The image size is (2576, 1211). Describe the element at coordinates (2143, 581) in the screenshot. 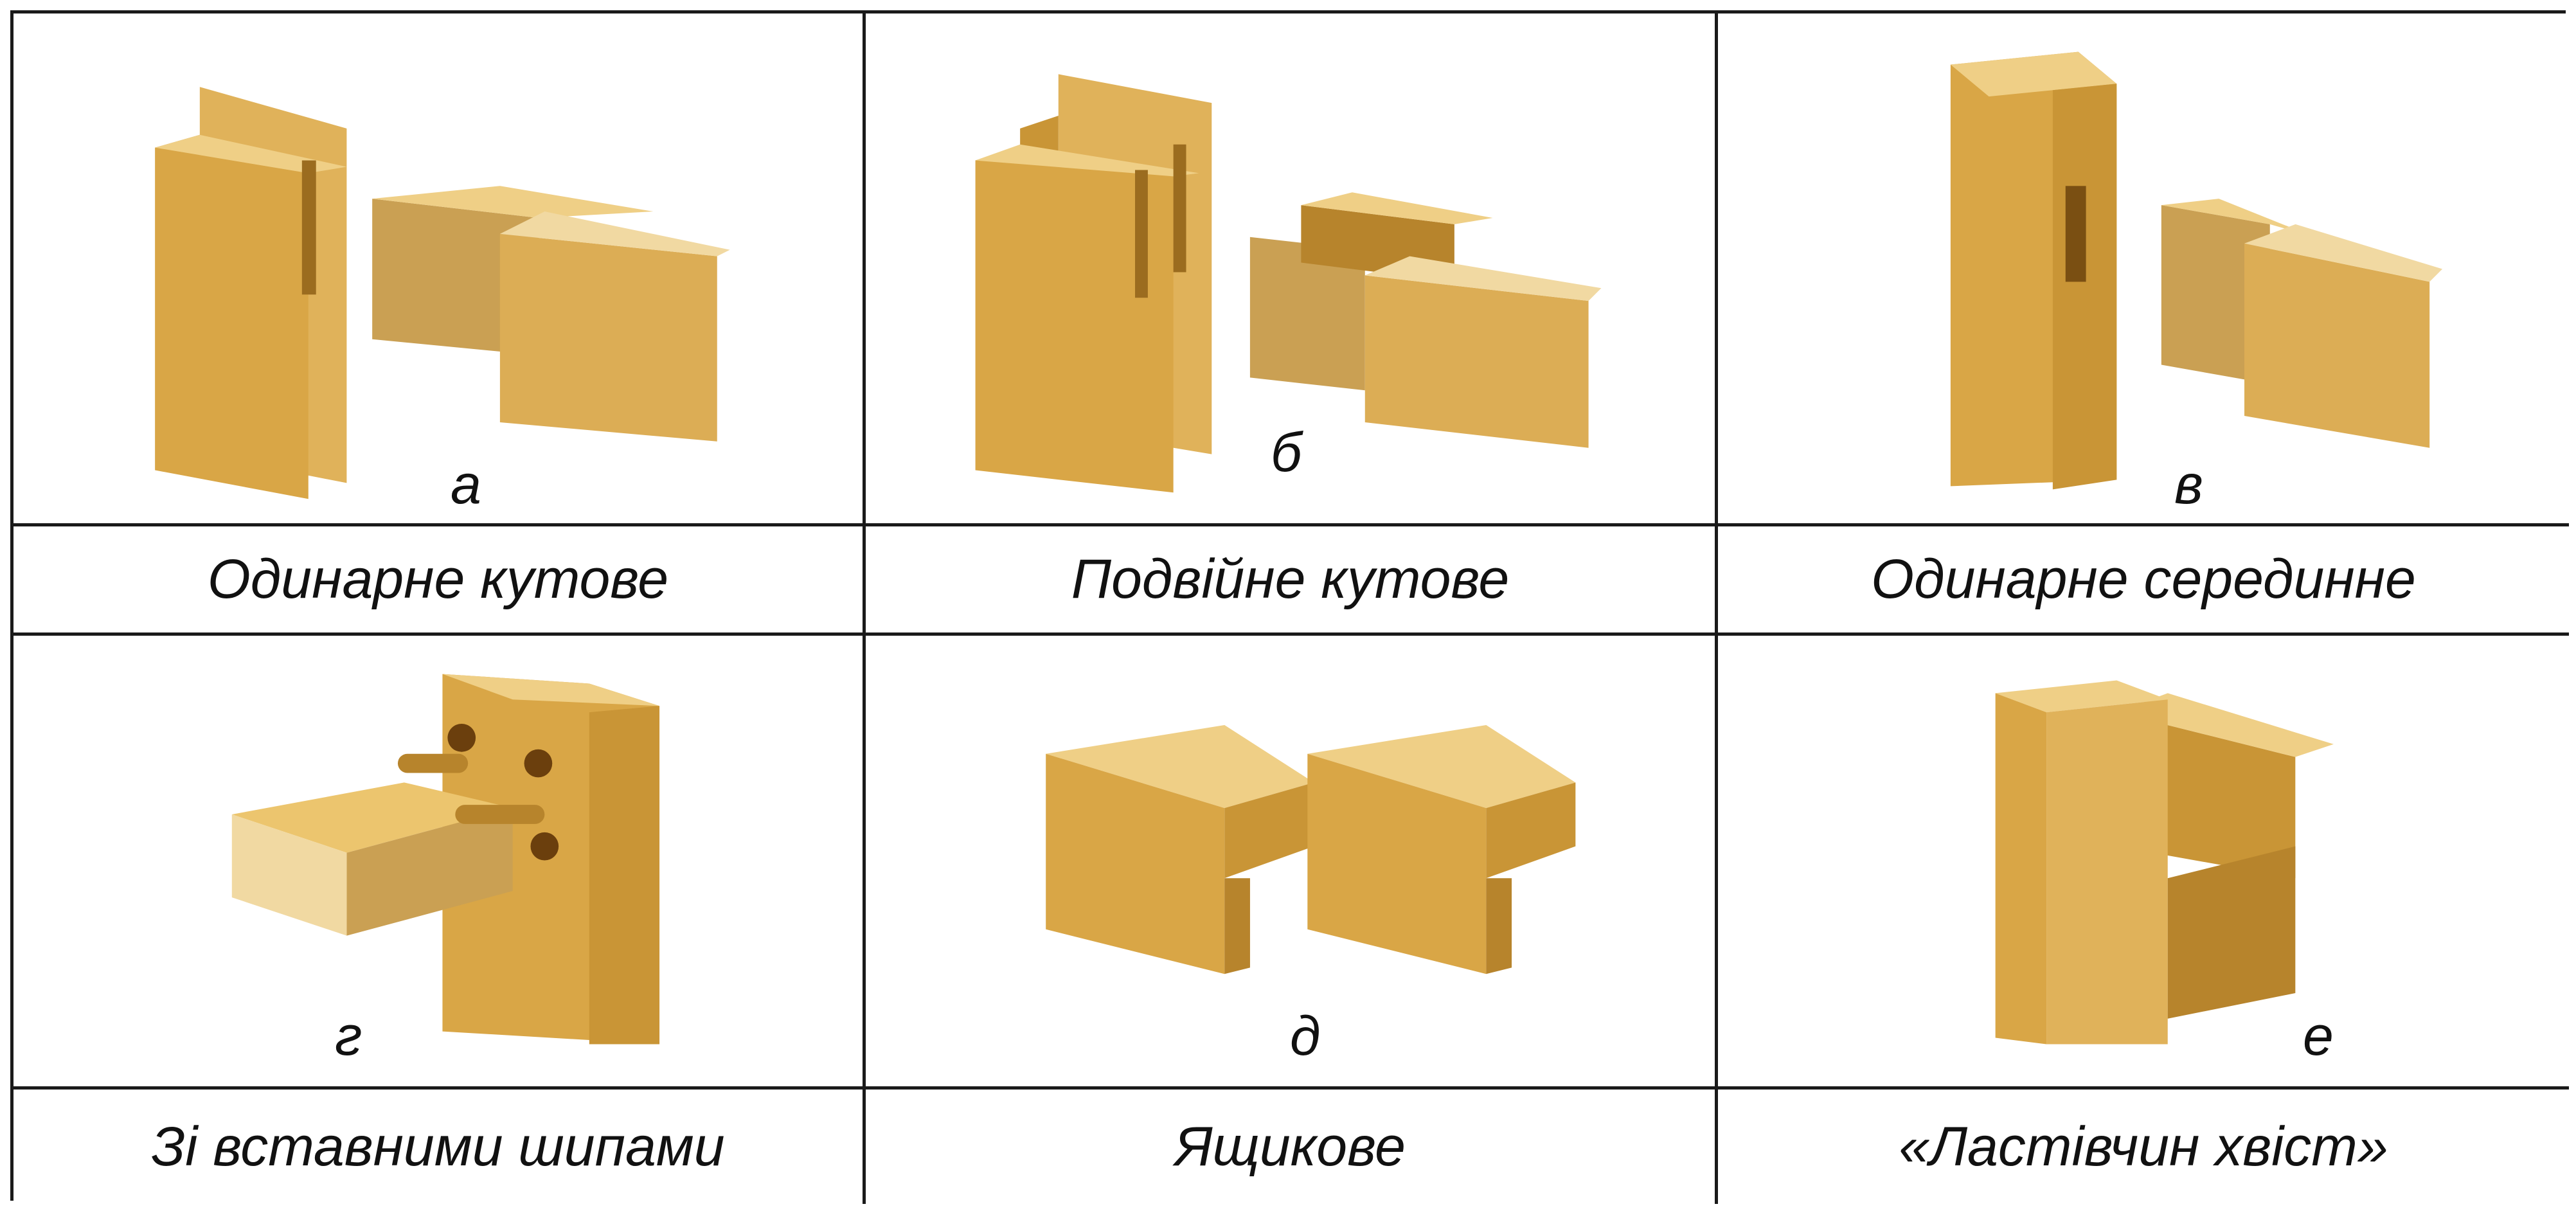

I see `caption-single-middle: Одинарне серединне` at that location.